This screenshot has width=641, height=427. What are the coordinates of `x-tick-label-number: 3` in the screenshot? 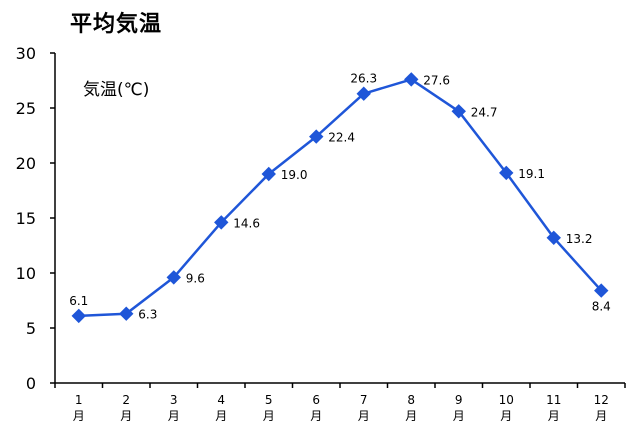 It's located at (174, 400).